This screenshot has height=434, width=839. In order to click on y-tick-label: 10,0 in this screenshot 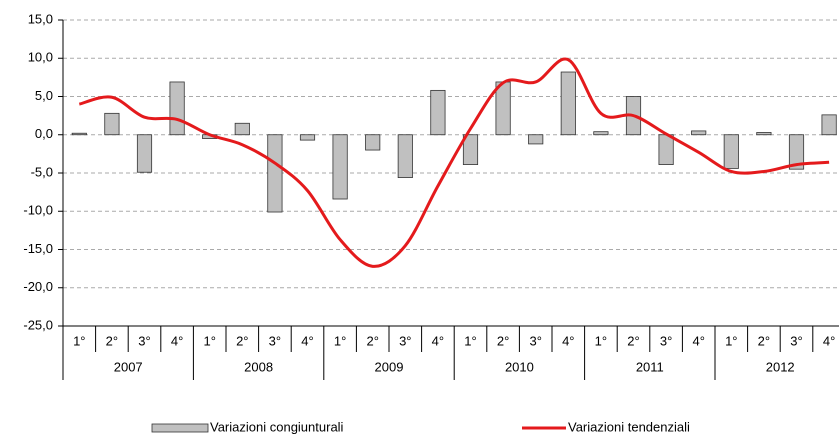, I will do `click(40, 57)`.